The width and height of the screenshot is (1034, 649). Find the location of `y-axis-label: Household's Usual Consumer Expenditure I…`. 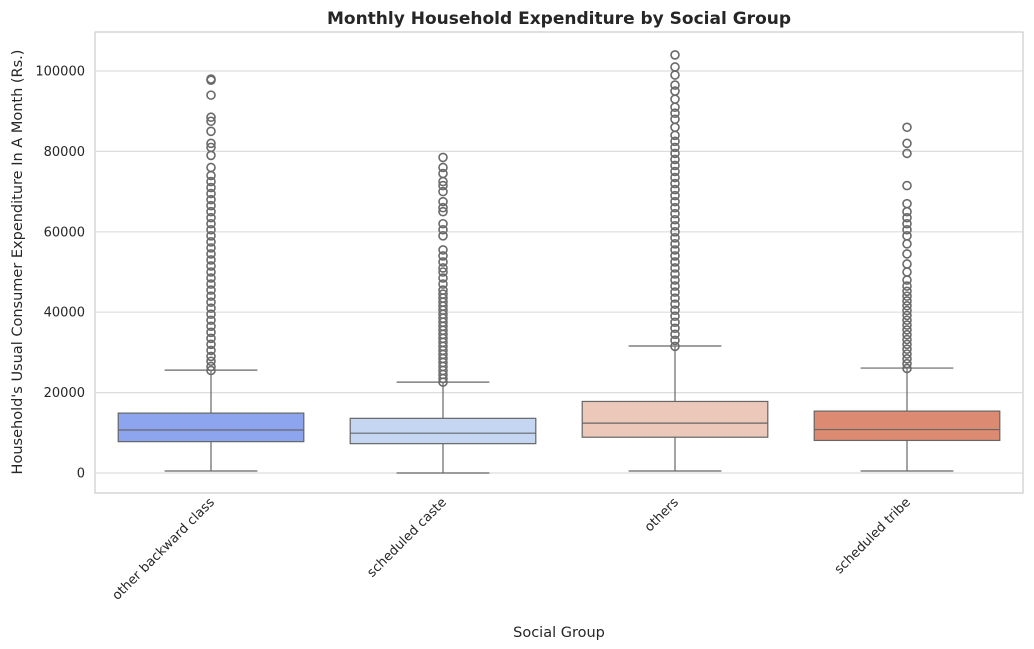

y-axis-label: Household's Usual Consumer Expenditure I… is located at coordinates (18, 262).